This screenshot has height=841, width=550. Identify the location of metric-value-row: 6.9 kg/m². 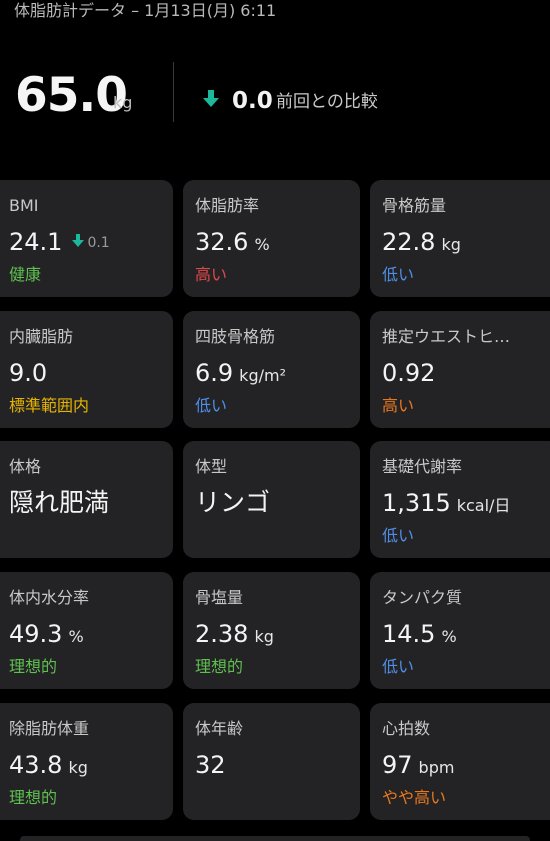
(240, 374).